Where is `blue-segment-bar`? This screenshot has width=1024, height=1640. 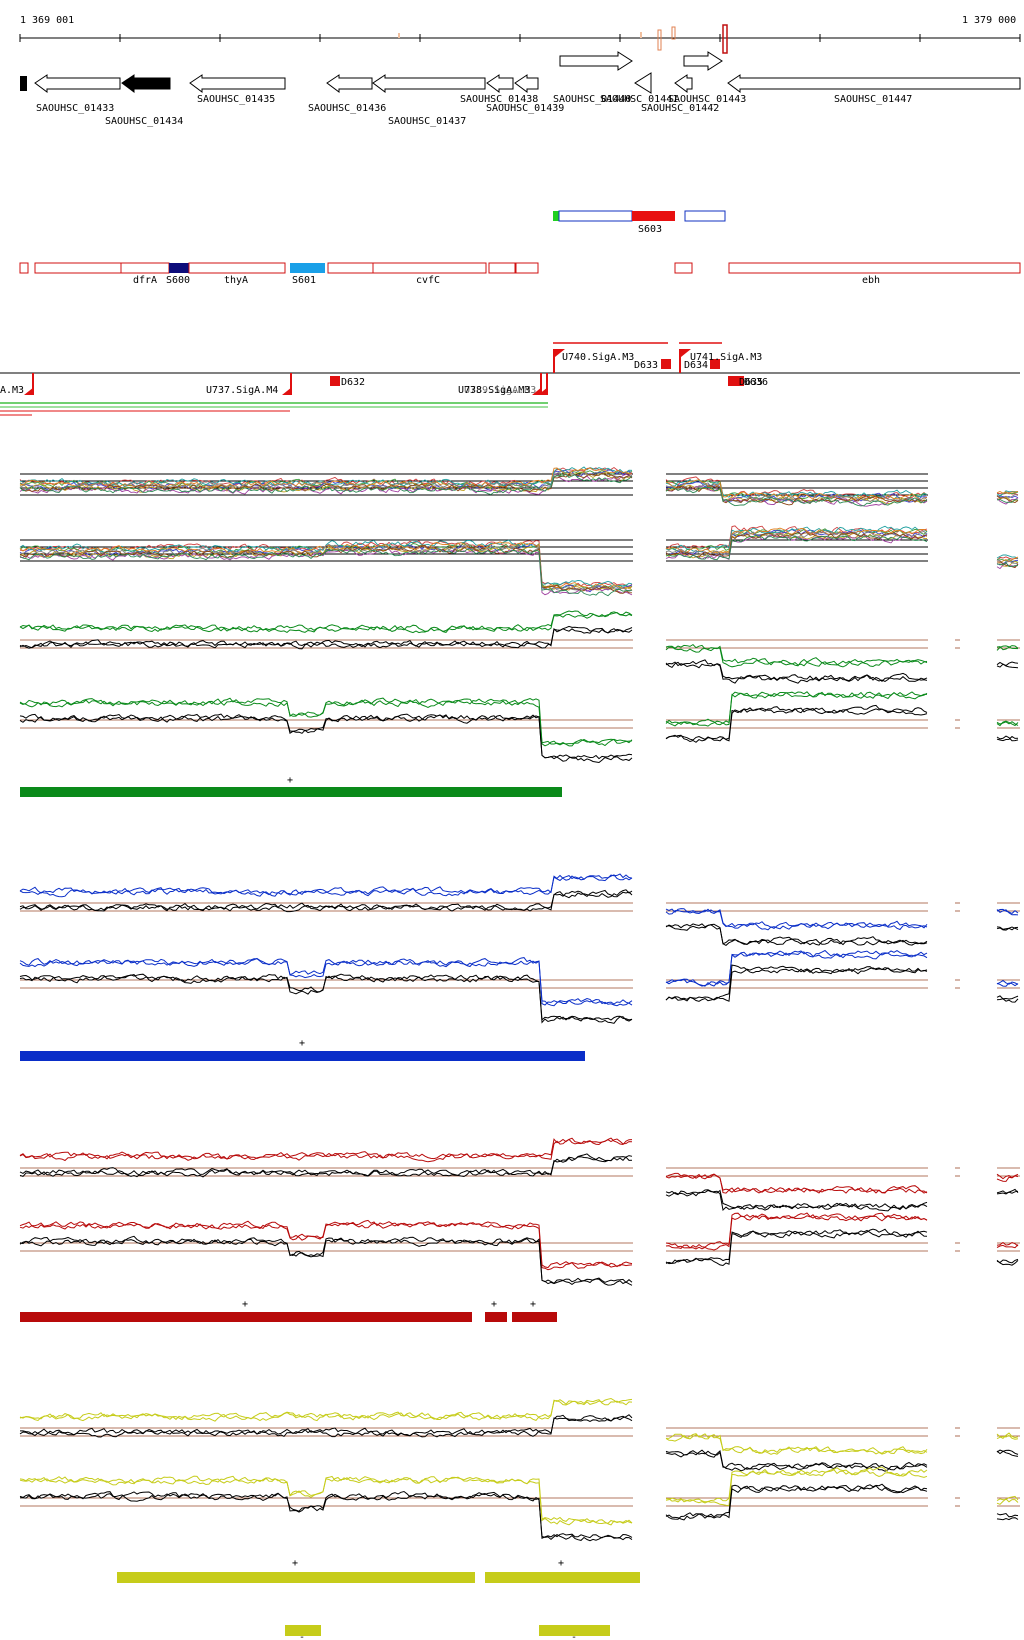
blue-segment-bar is located at coordinates (302, 1056).